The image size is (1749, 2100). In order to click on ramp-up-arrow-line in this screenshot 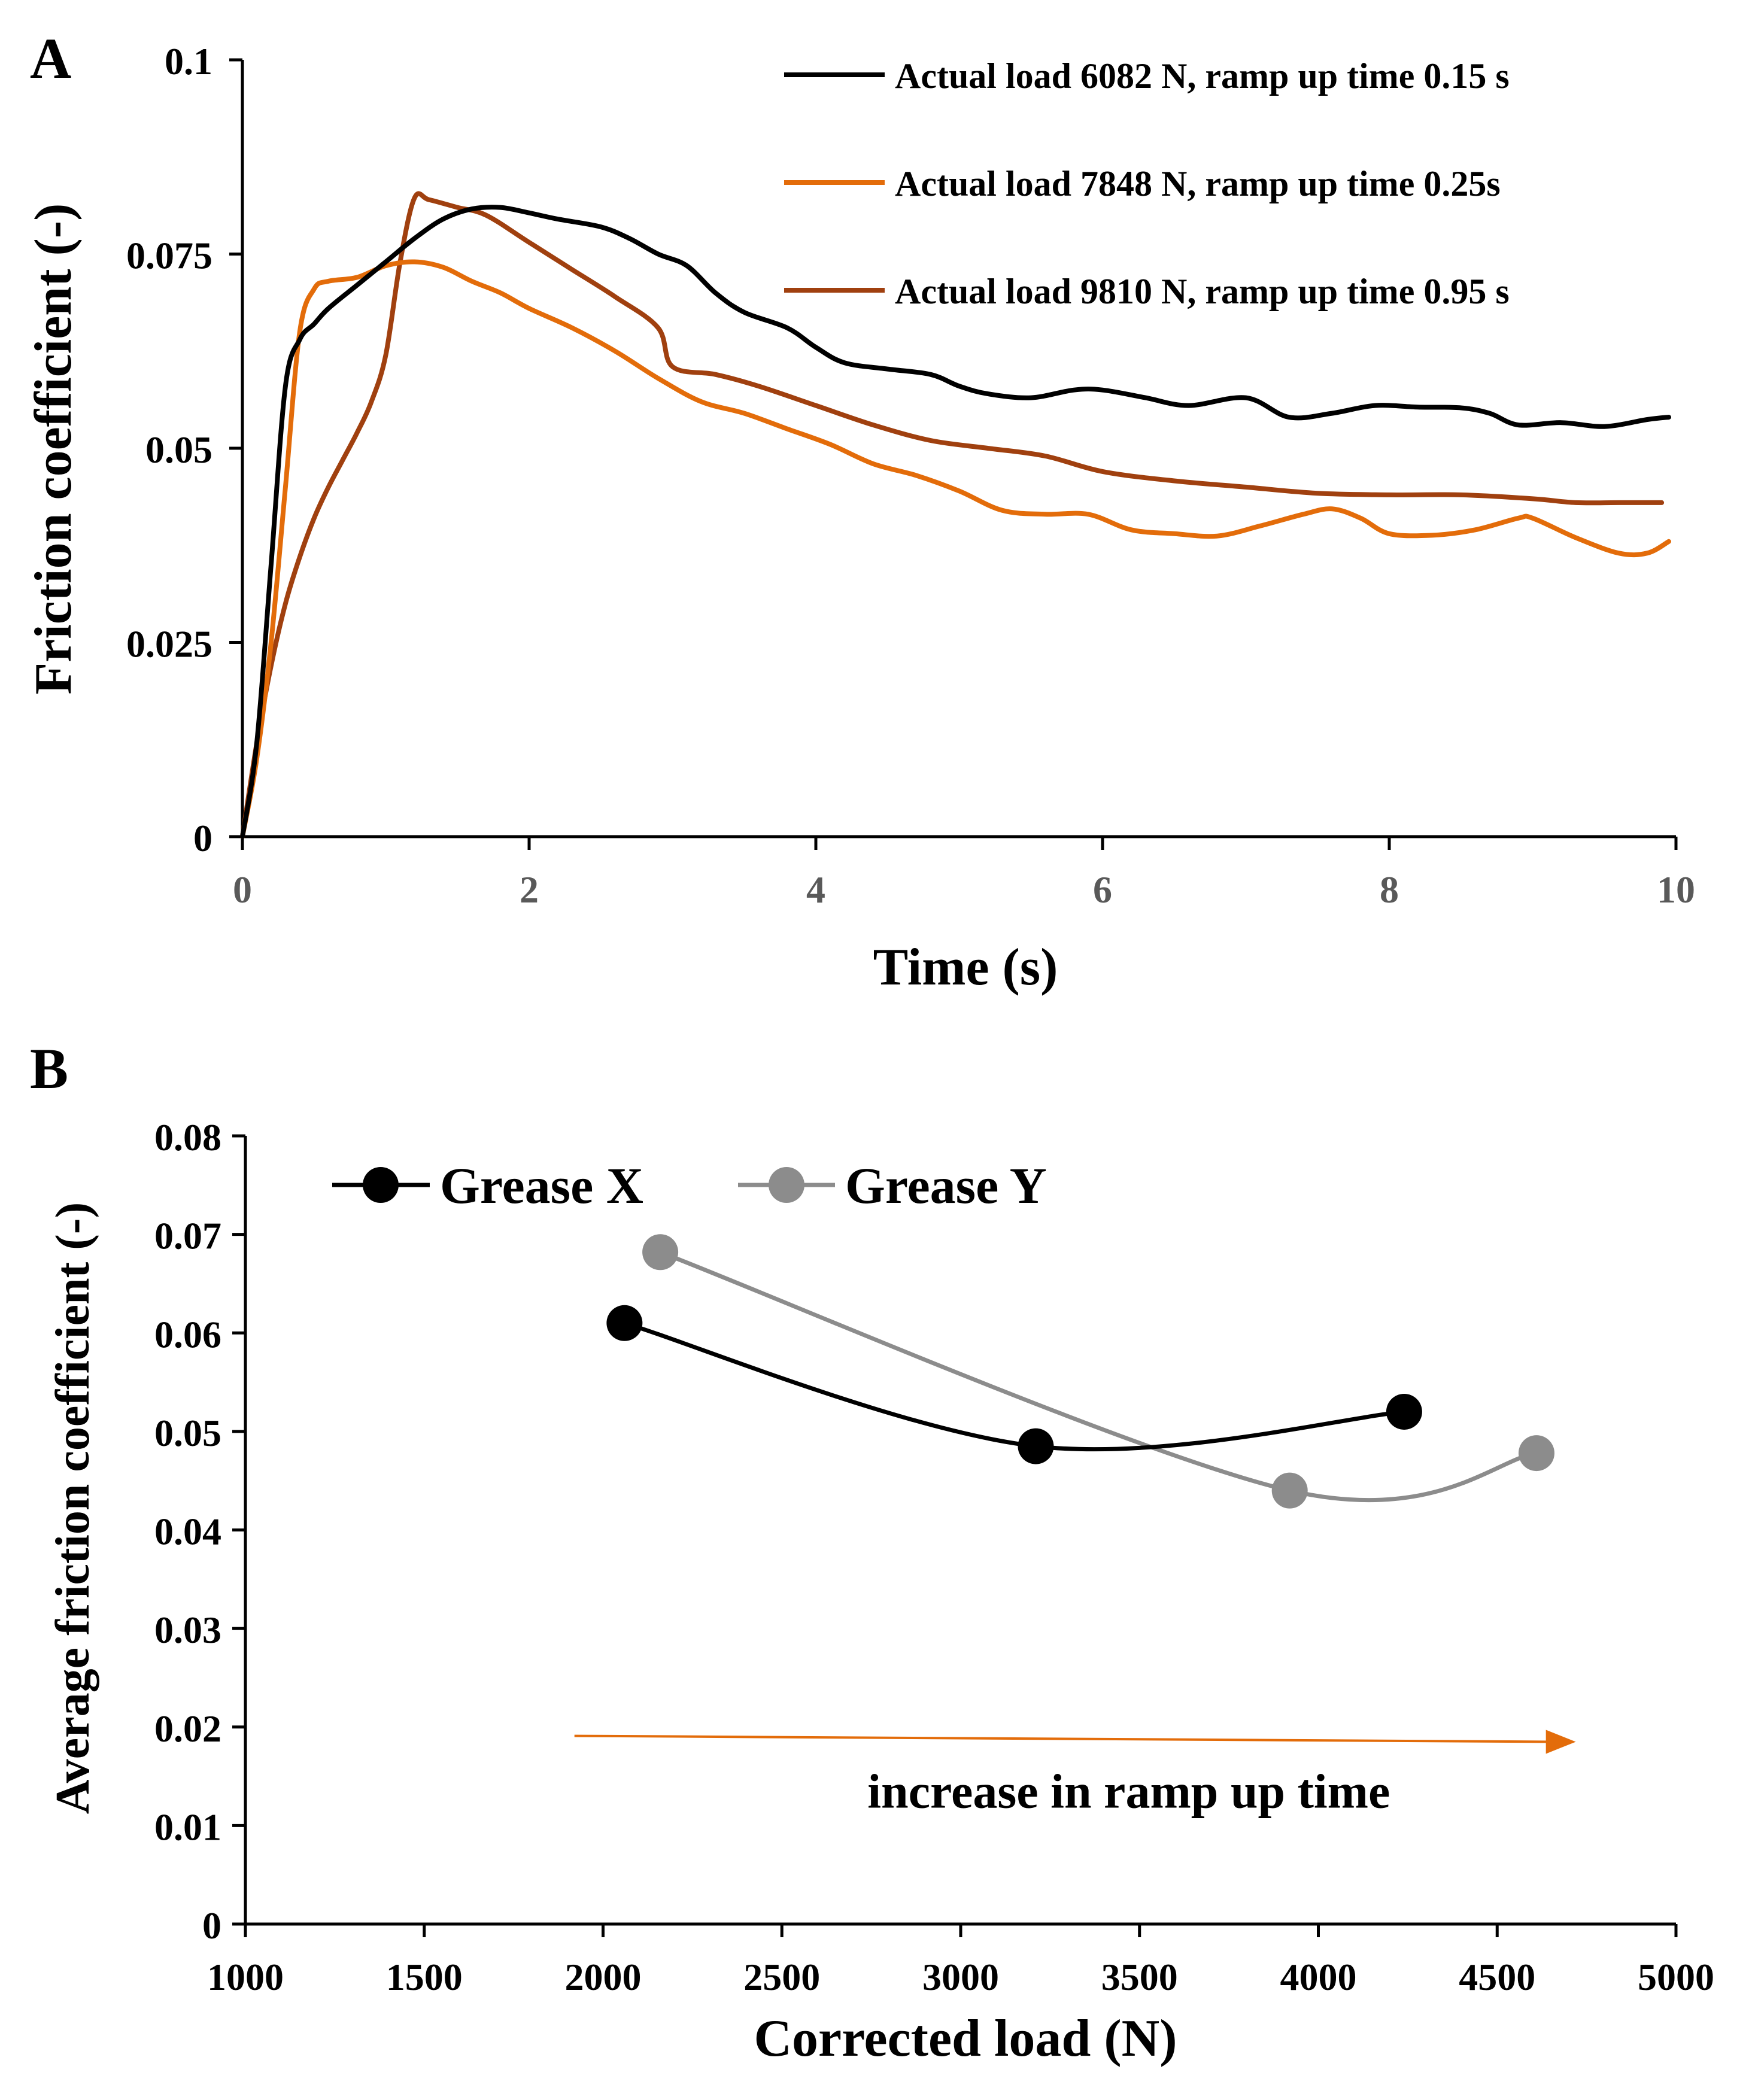, I will do `click(1063, 1738)`.